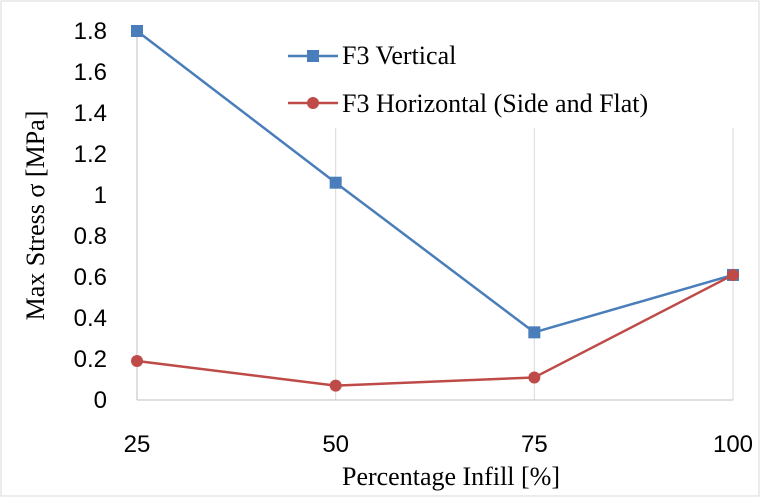 Image resolution: width=760 pixels, height=497 pixels. I want to click on legend-label-horizontal: F3 Horizontal (Side and Flat), so click(495, 103).